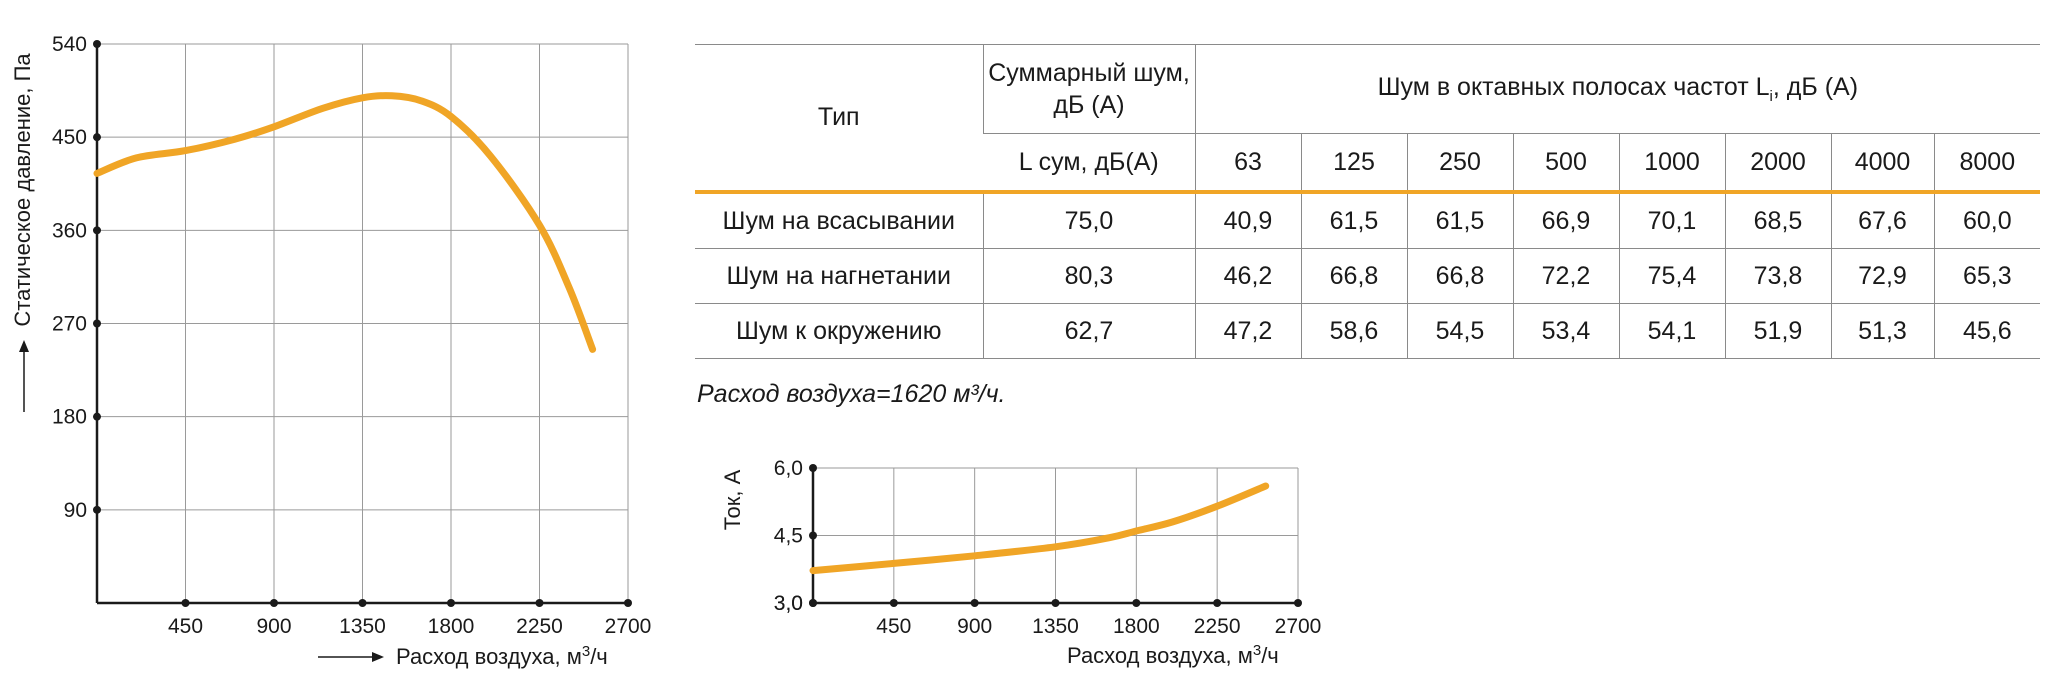  Describe the element at coordinates (788, 603) in the screenshot. I see `y-tick-label: 3,0` at that location.